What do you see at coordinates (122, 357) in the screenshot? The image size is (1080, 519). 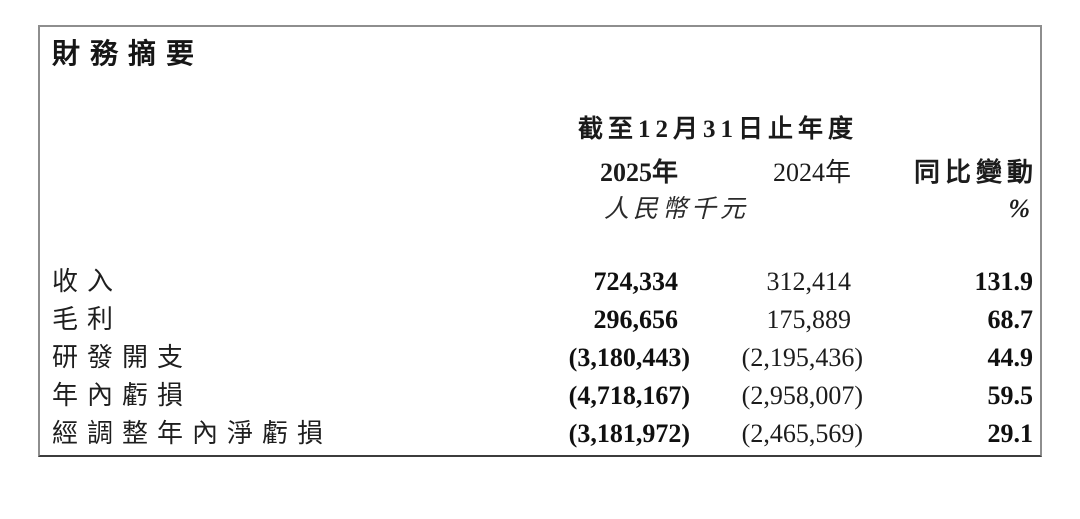 I see `row-label: 研發開支` at bounding box center [122, 357].